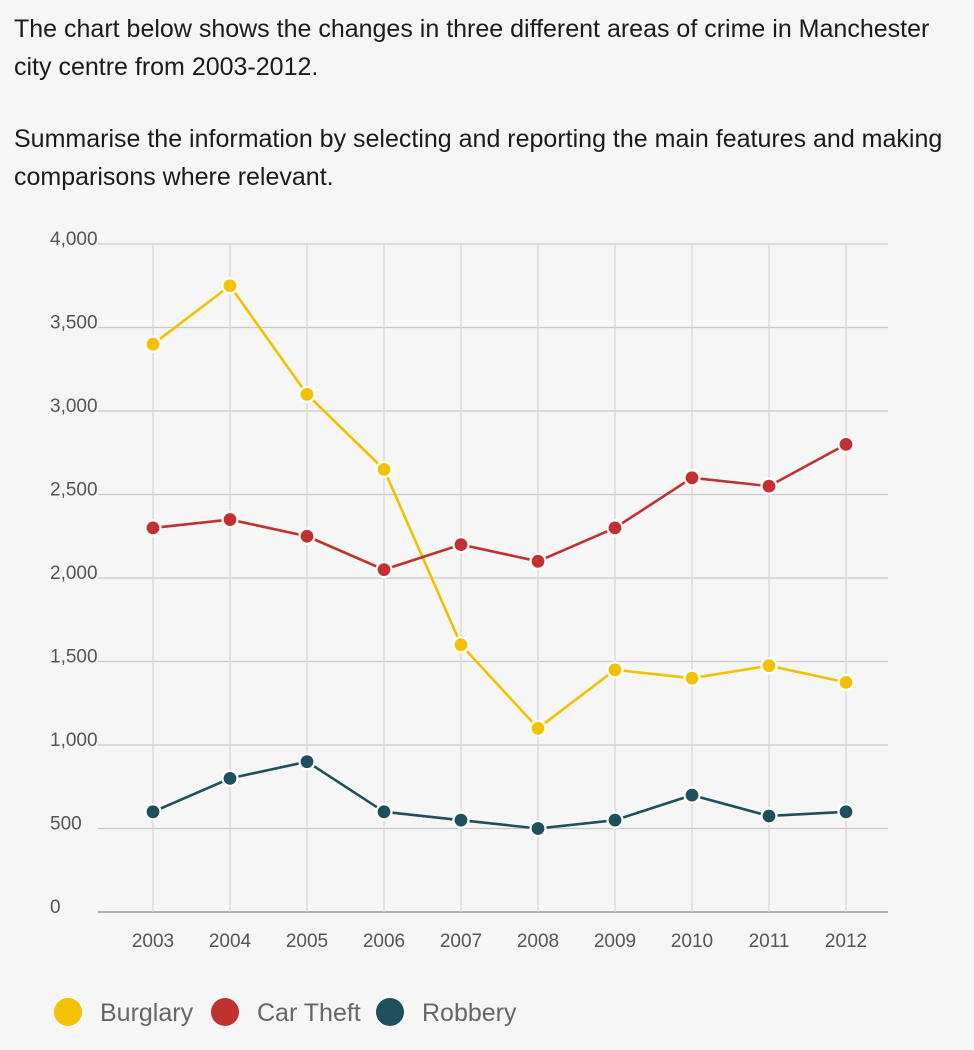 This screenshot has height=1050, width=974. I want to click on legend-label-robbery: Robbery, so click(469, 1013).